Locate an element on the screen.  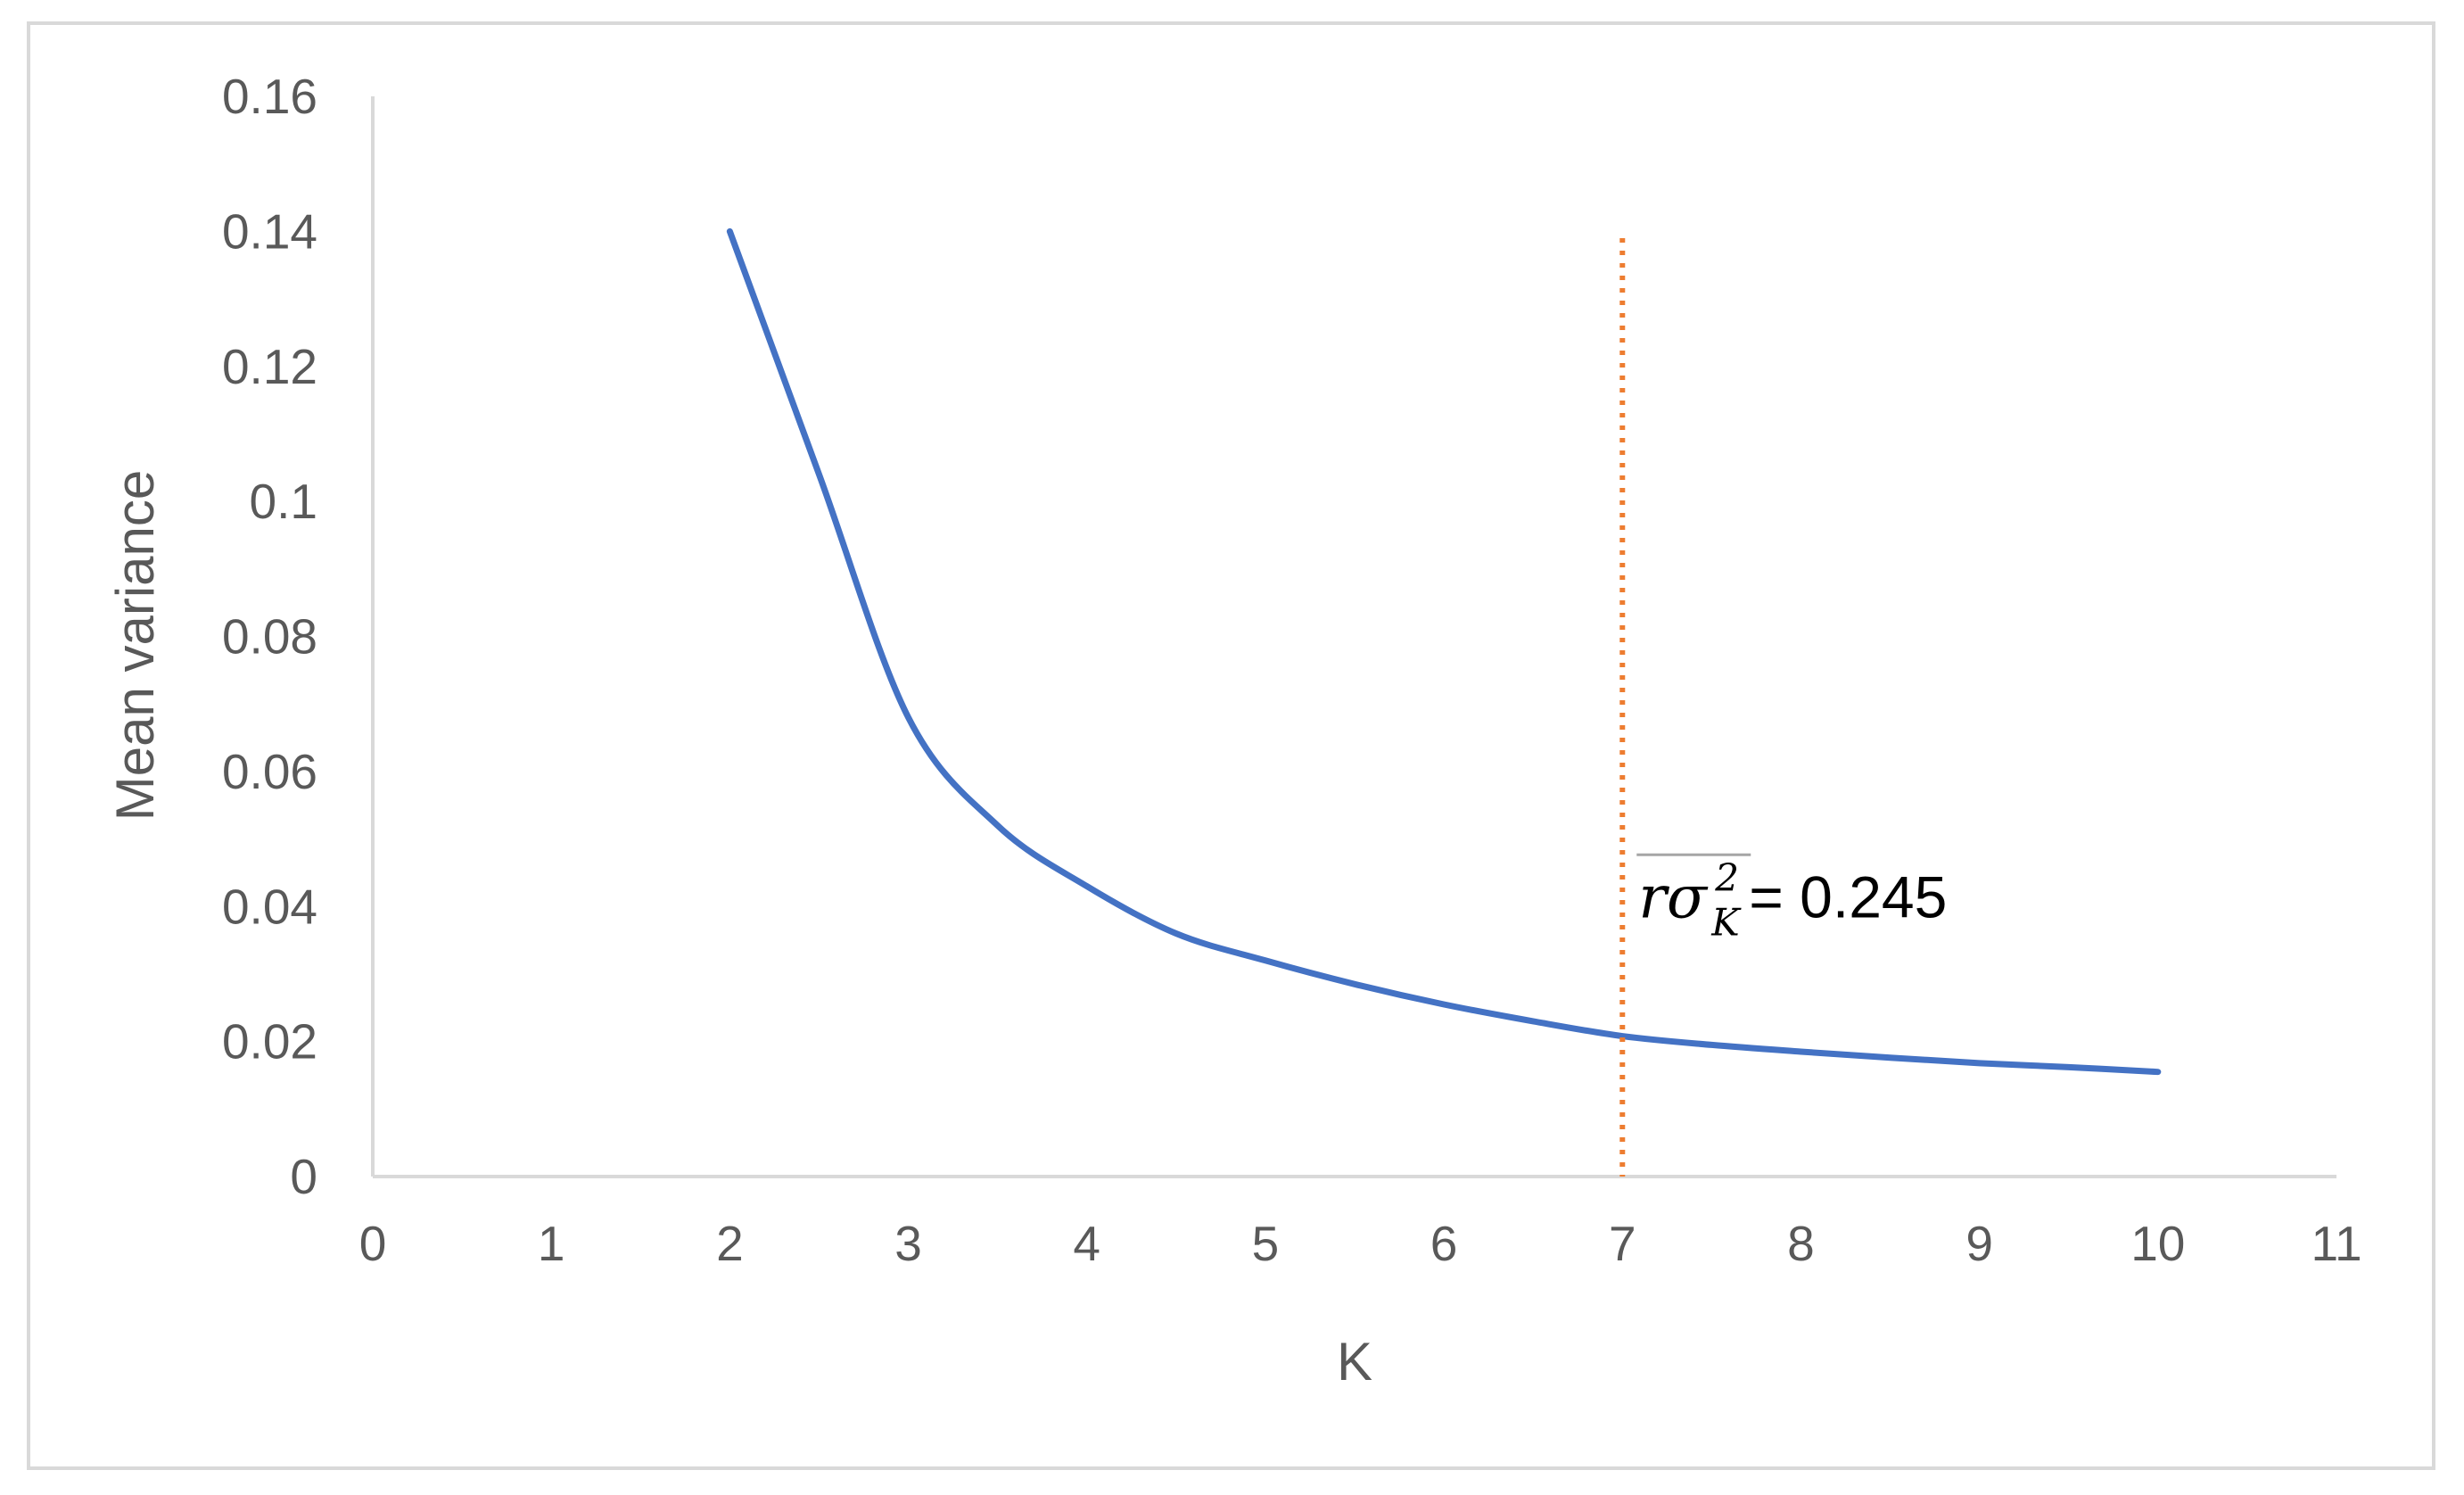
x-tick-label: 2 is located at coordinates (730, 1243).